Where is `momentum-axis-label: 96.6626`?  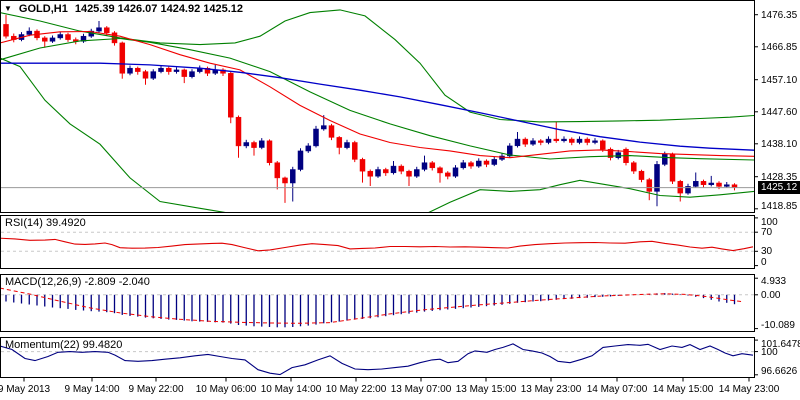
momentum-axis-label: 96.6626 is located at coordinates (779, 371).